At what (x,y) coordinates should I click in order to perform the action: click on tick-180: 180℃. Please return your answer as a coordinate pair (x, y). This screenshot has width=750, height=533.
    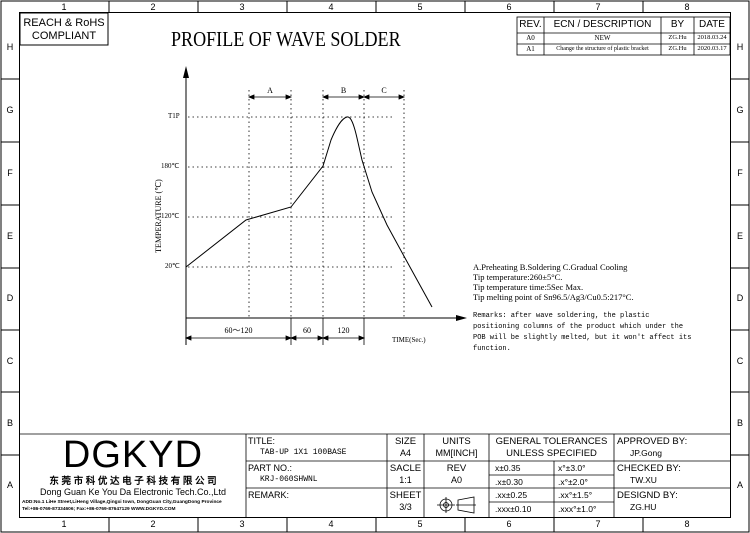
    Looking at the image, I should click on (170, 166).